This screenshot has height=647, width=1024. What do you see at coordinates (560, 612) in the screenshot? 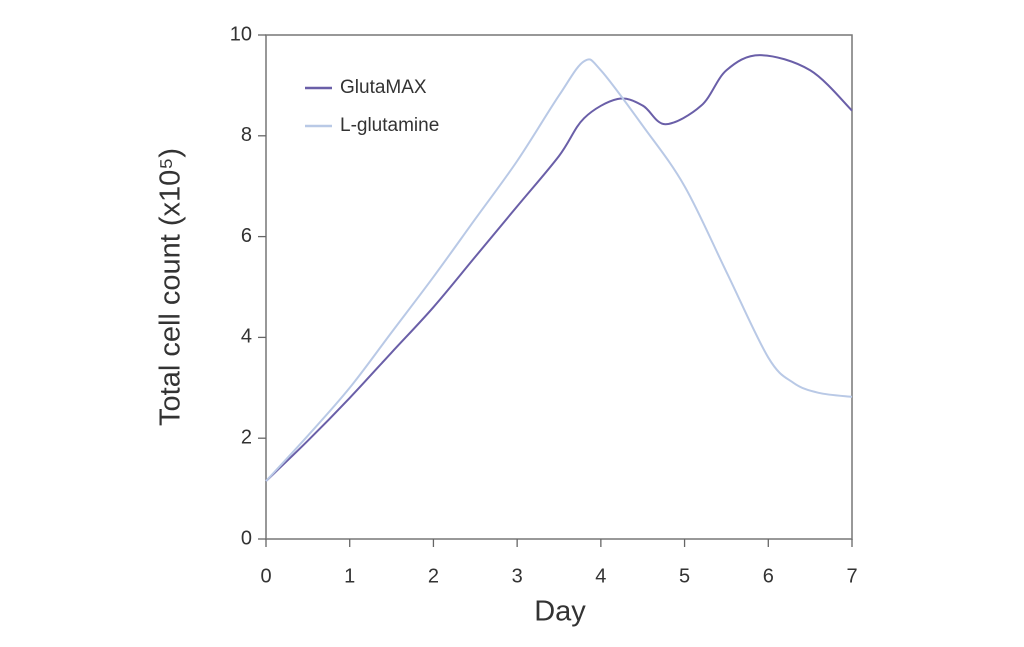
I see `x-axis-label: Day` at bounding box center [560, 612].